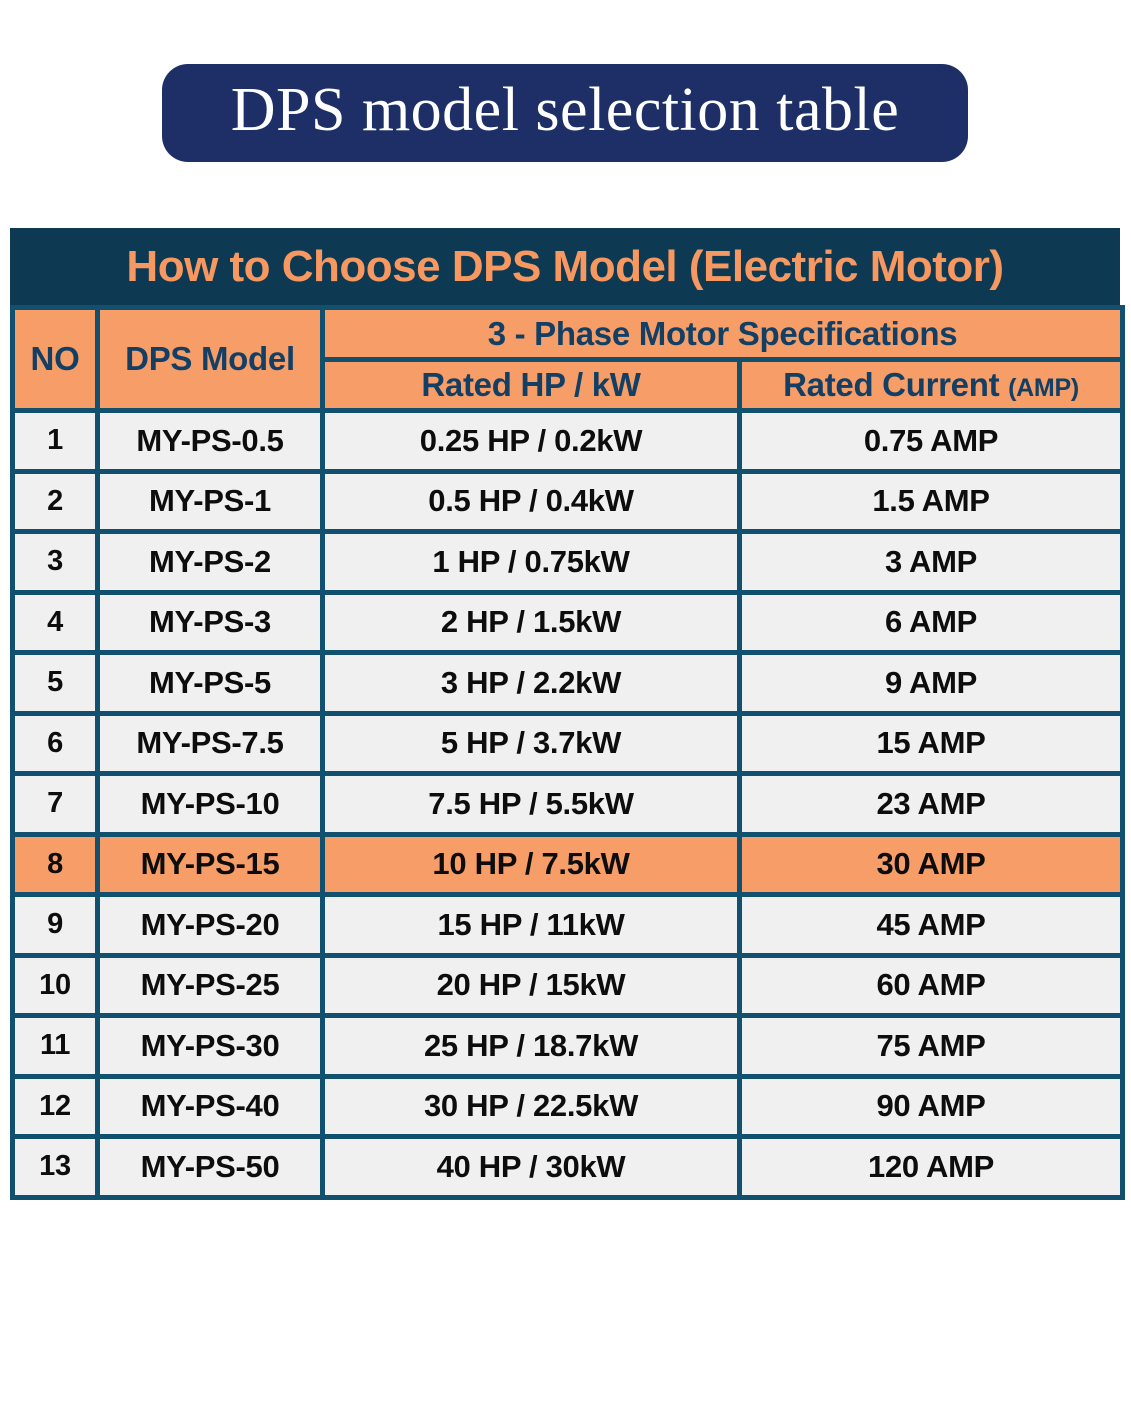 This screenshot has height=1415, width=1131. I want to click on row-rated-hp: 7.5 HP / 5.5kW, so click(531, 804).